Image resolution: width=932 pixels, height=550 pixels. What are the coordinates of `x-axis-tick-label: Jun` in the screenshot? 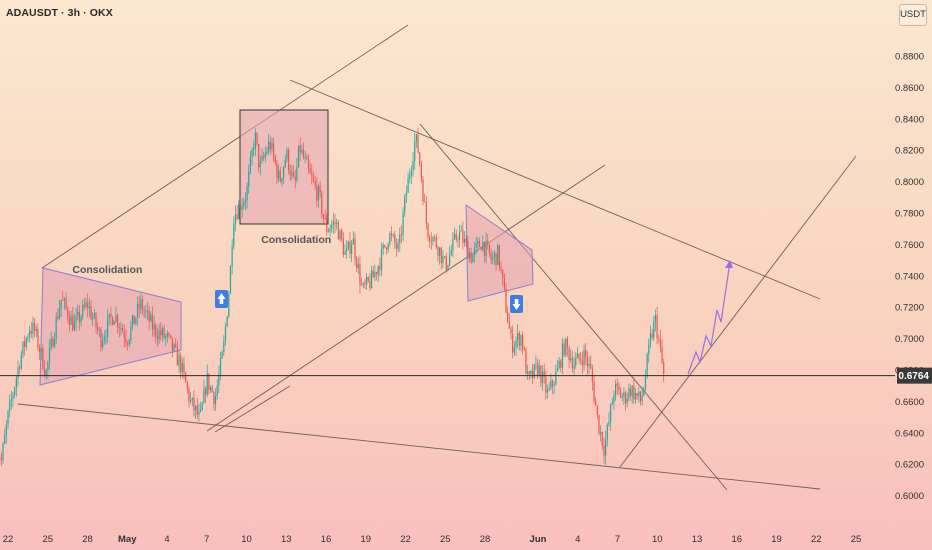 It's located at (538, 539).